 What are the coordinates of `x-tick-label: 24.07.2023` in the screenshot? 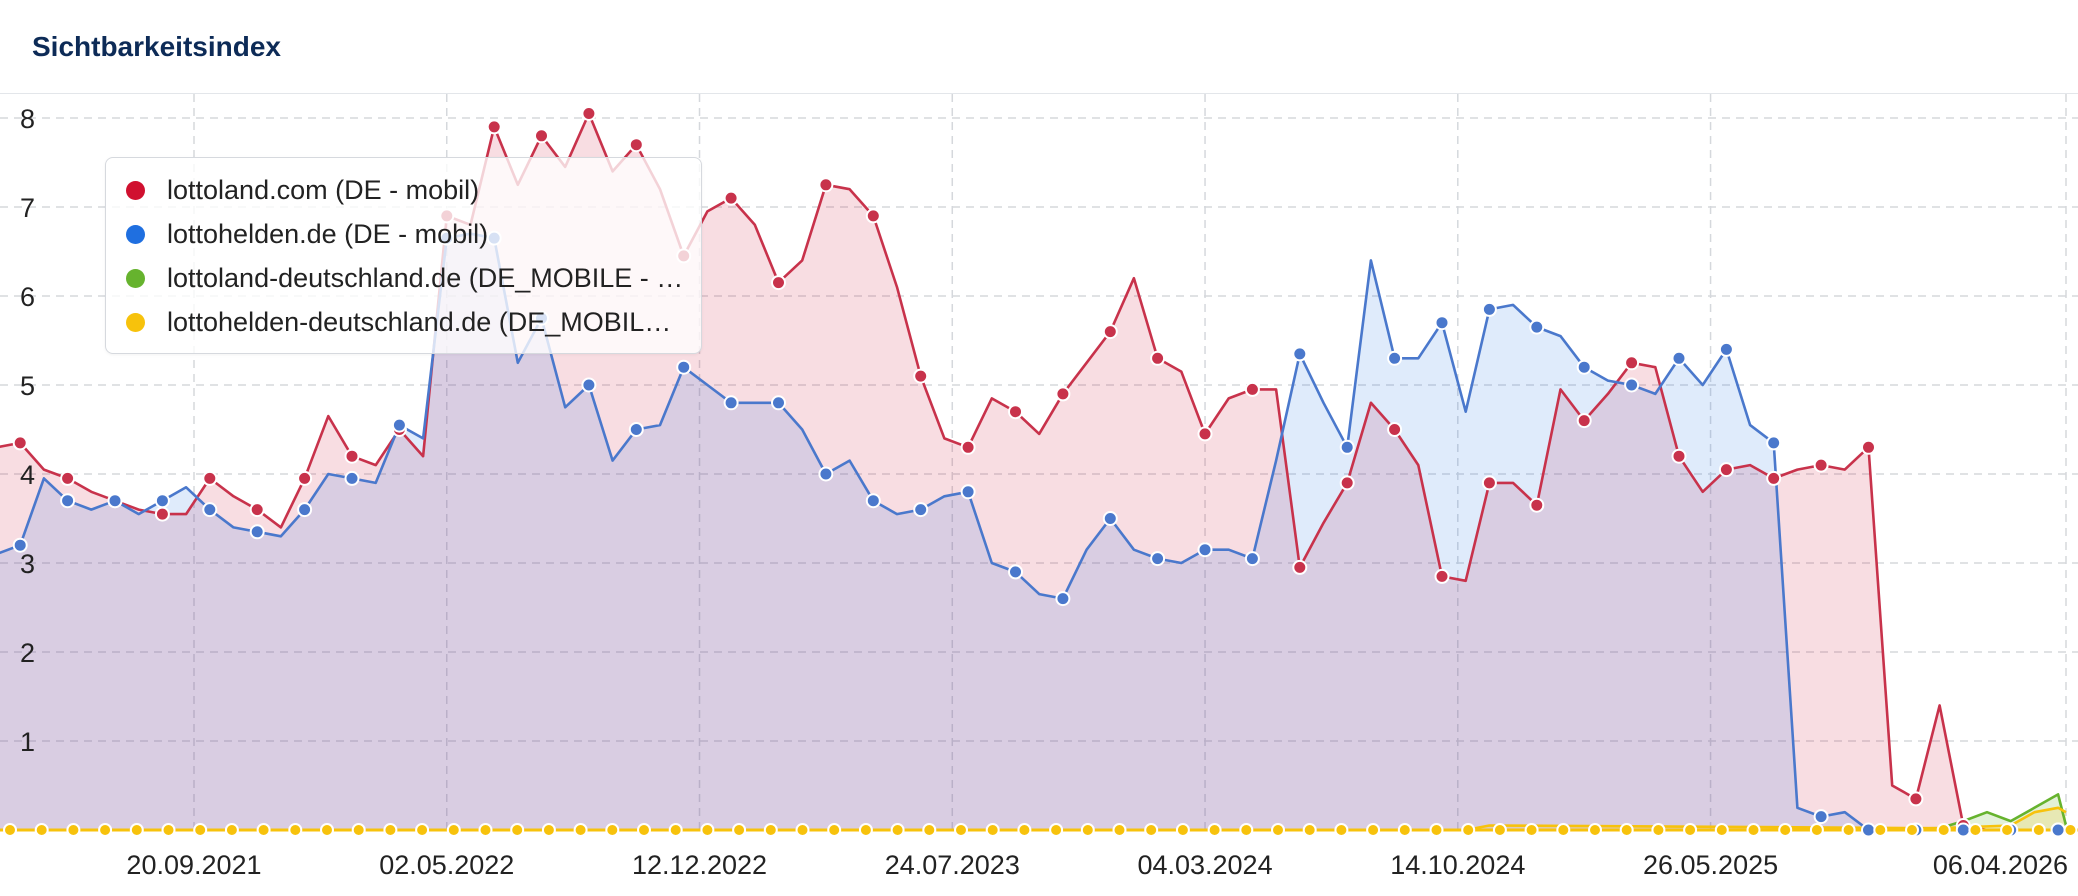 It's located at (952, 865).